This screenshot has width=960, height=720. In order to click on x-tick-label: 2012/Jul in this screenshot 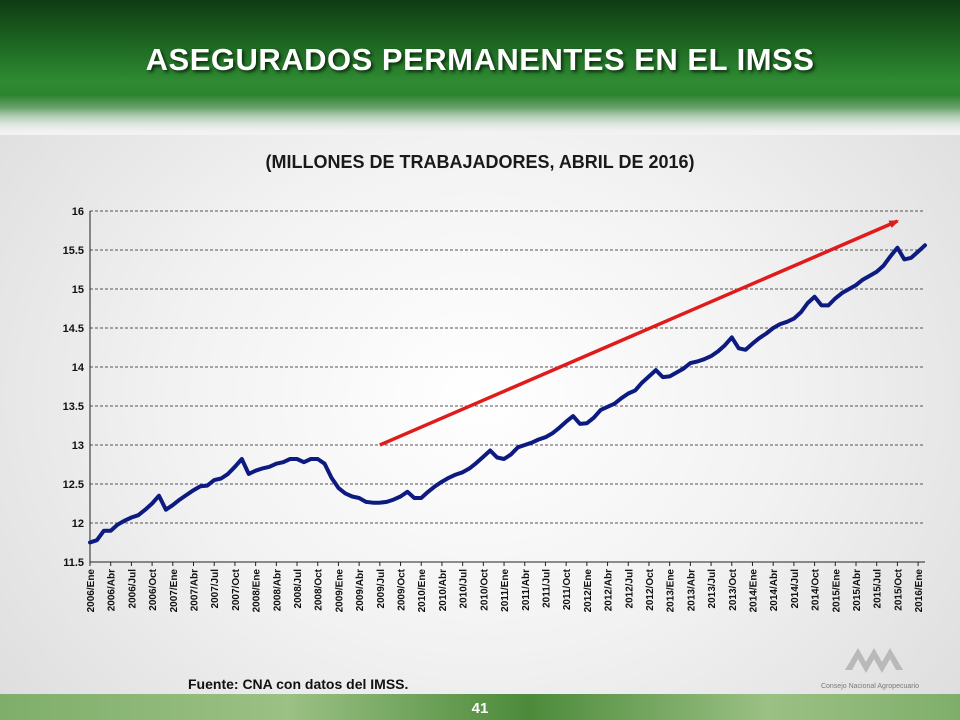, I will do `click(629, 589)`.